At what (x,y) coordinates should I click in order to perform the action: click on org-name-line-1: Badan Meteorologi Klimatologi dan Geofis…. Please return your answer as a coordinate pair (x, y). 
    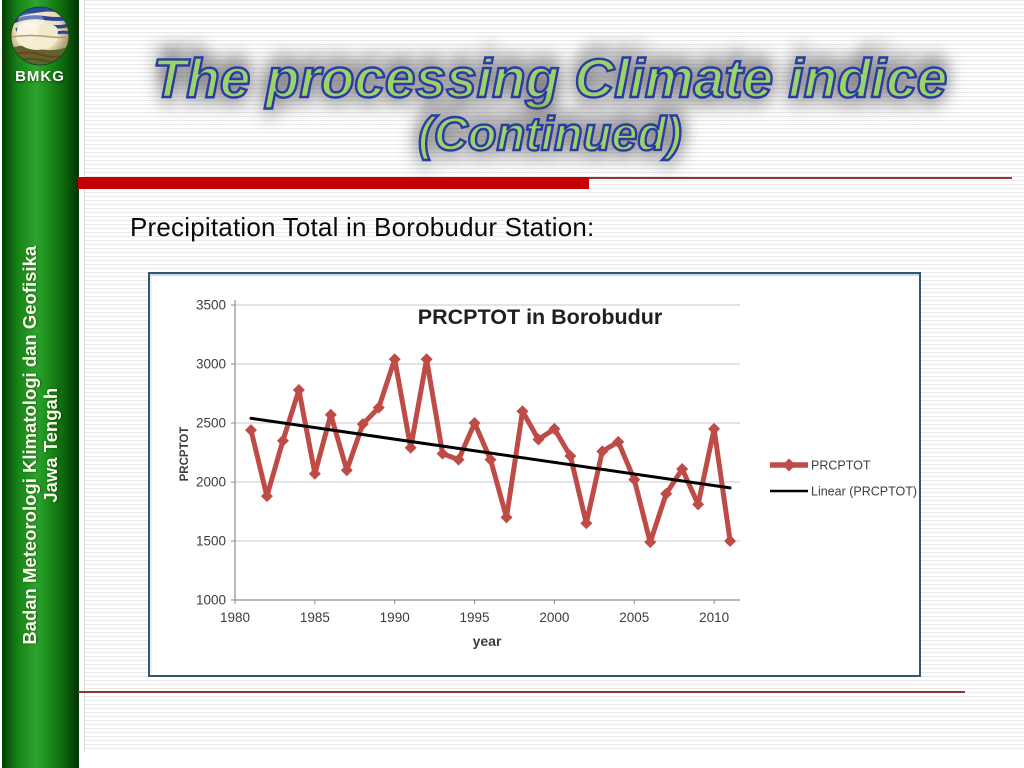
    Looking at the image, I should click on (29, 445).